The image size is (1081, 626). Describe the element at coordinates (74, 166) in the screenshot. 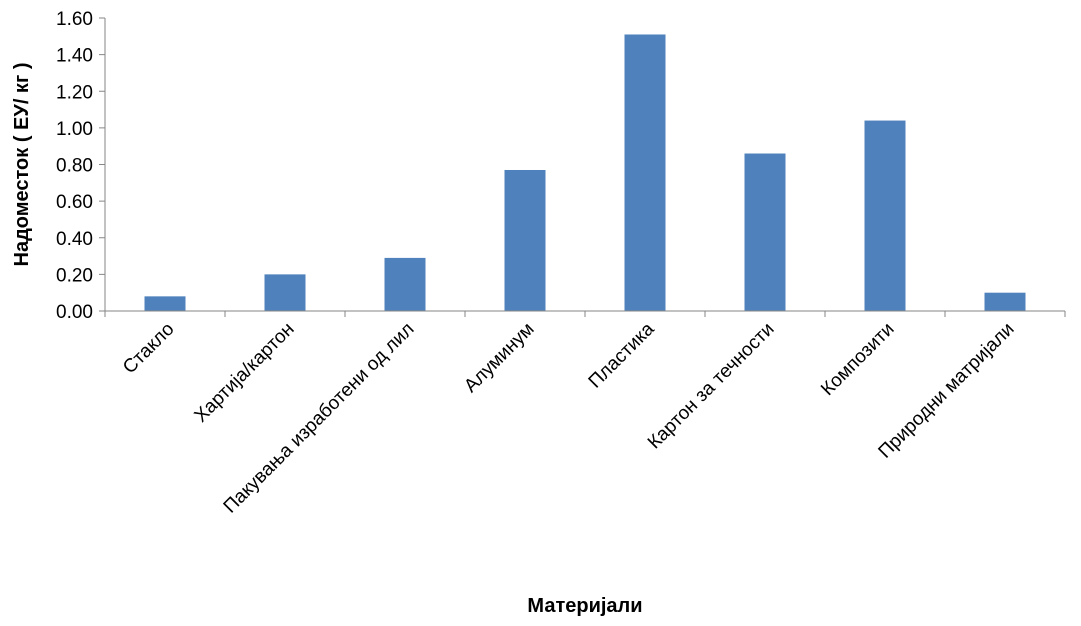

I see `y-tick-label: 0.80` at that location.